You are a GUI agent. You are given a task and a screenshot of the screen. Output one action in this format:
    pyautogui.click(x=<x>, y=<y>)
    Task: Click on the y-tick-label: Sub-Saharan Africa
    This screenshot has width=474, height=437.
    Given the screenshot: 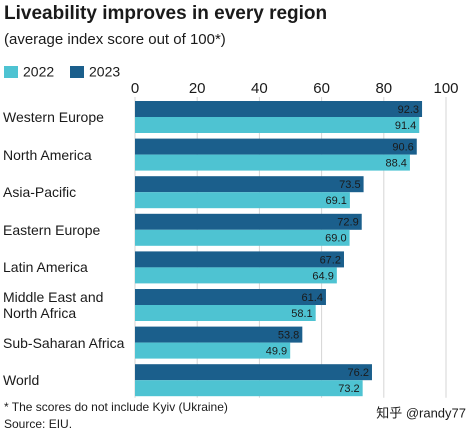 What is the action you would take?
    pyautogui.click(x=64, y=342)
    